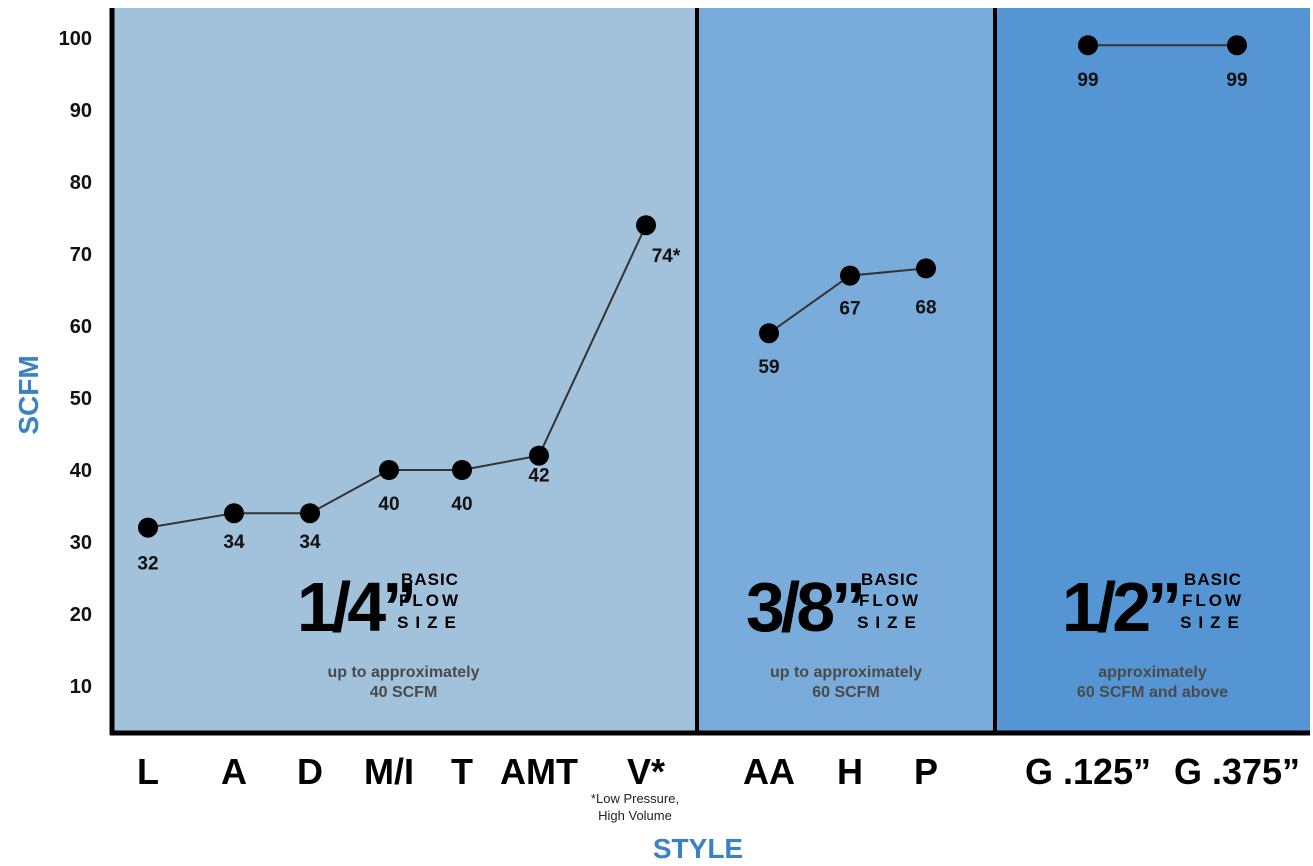  Describe the element at coordinates (666, 256) in the screenshot. I see `data-label: 74*` at that location.